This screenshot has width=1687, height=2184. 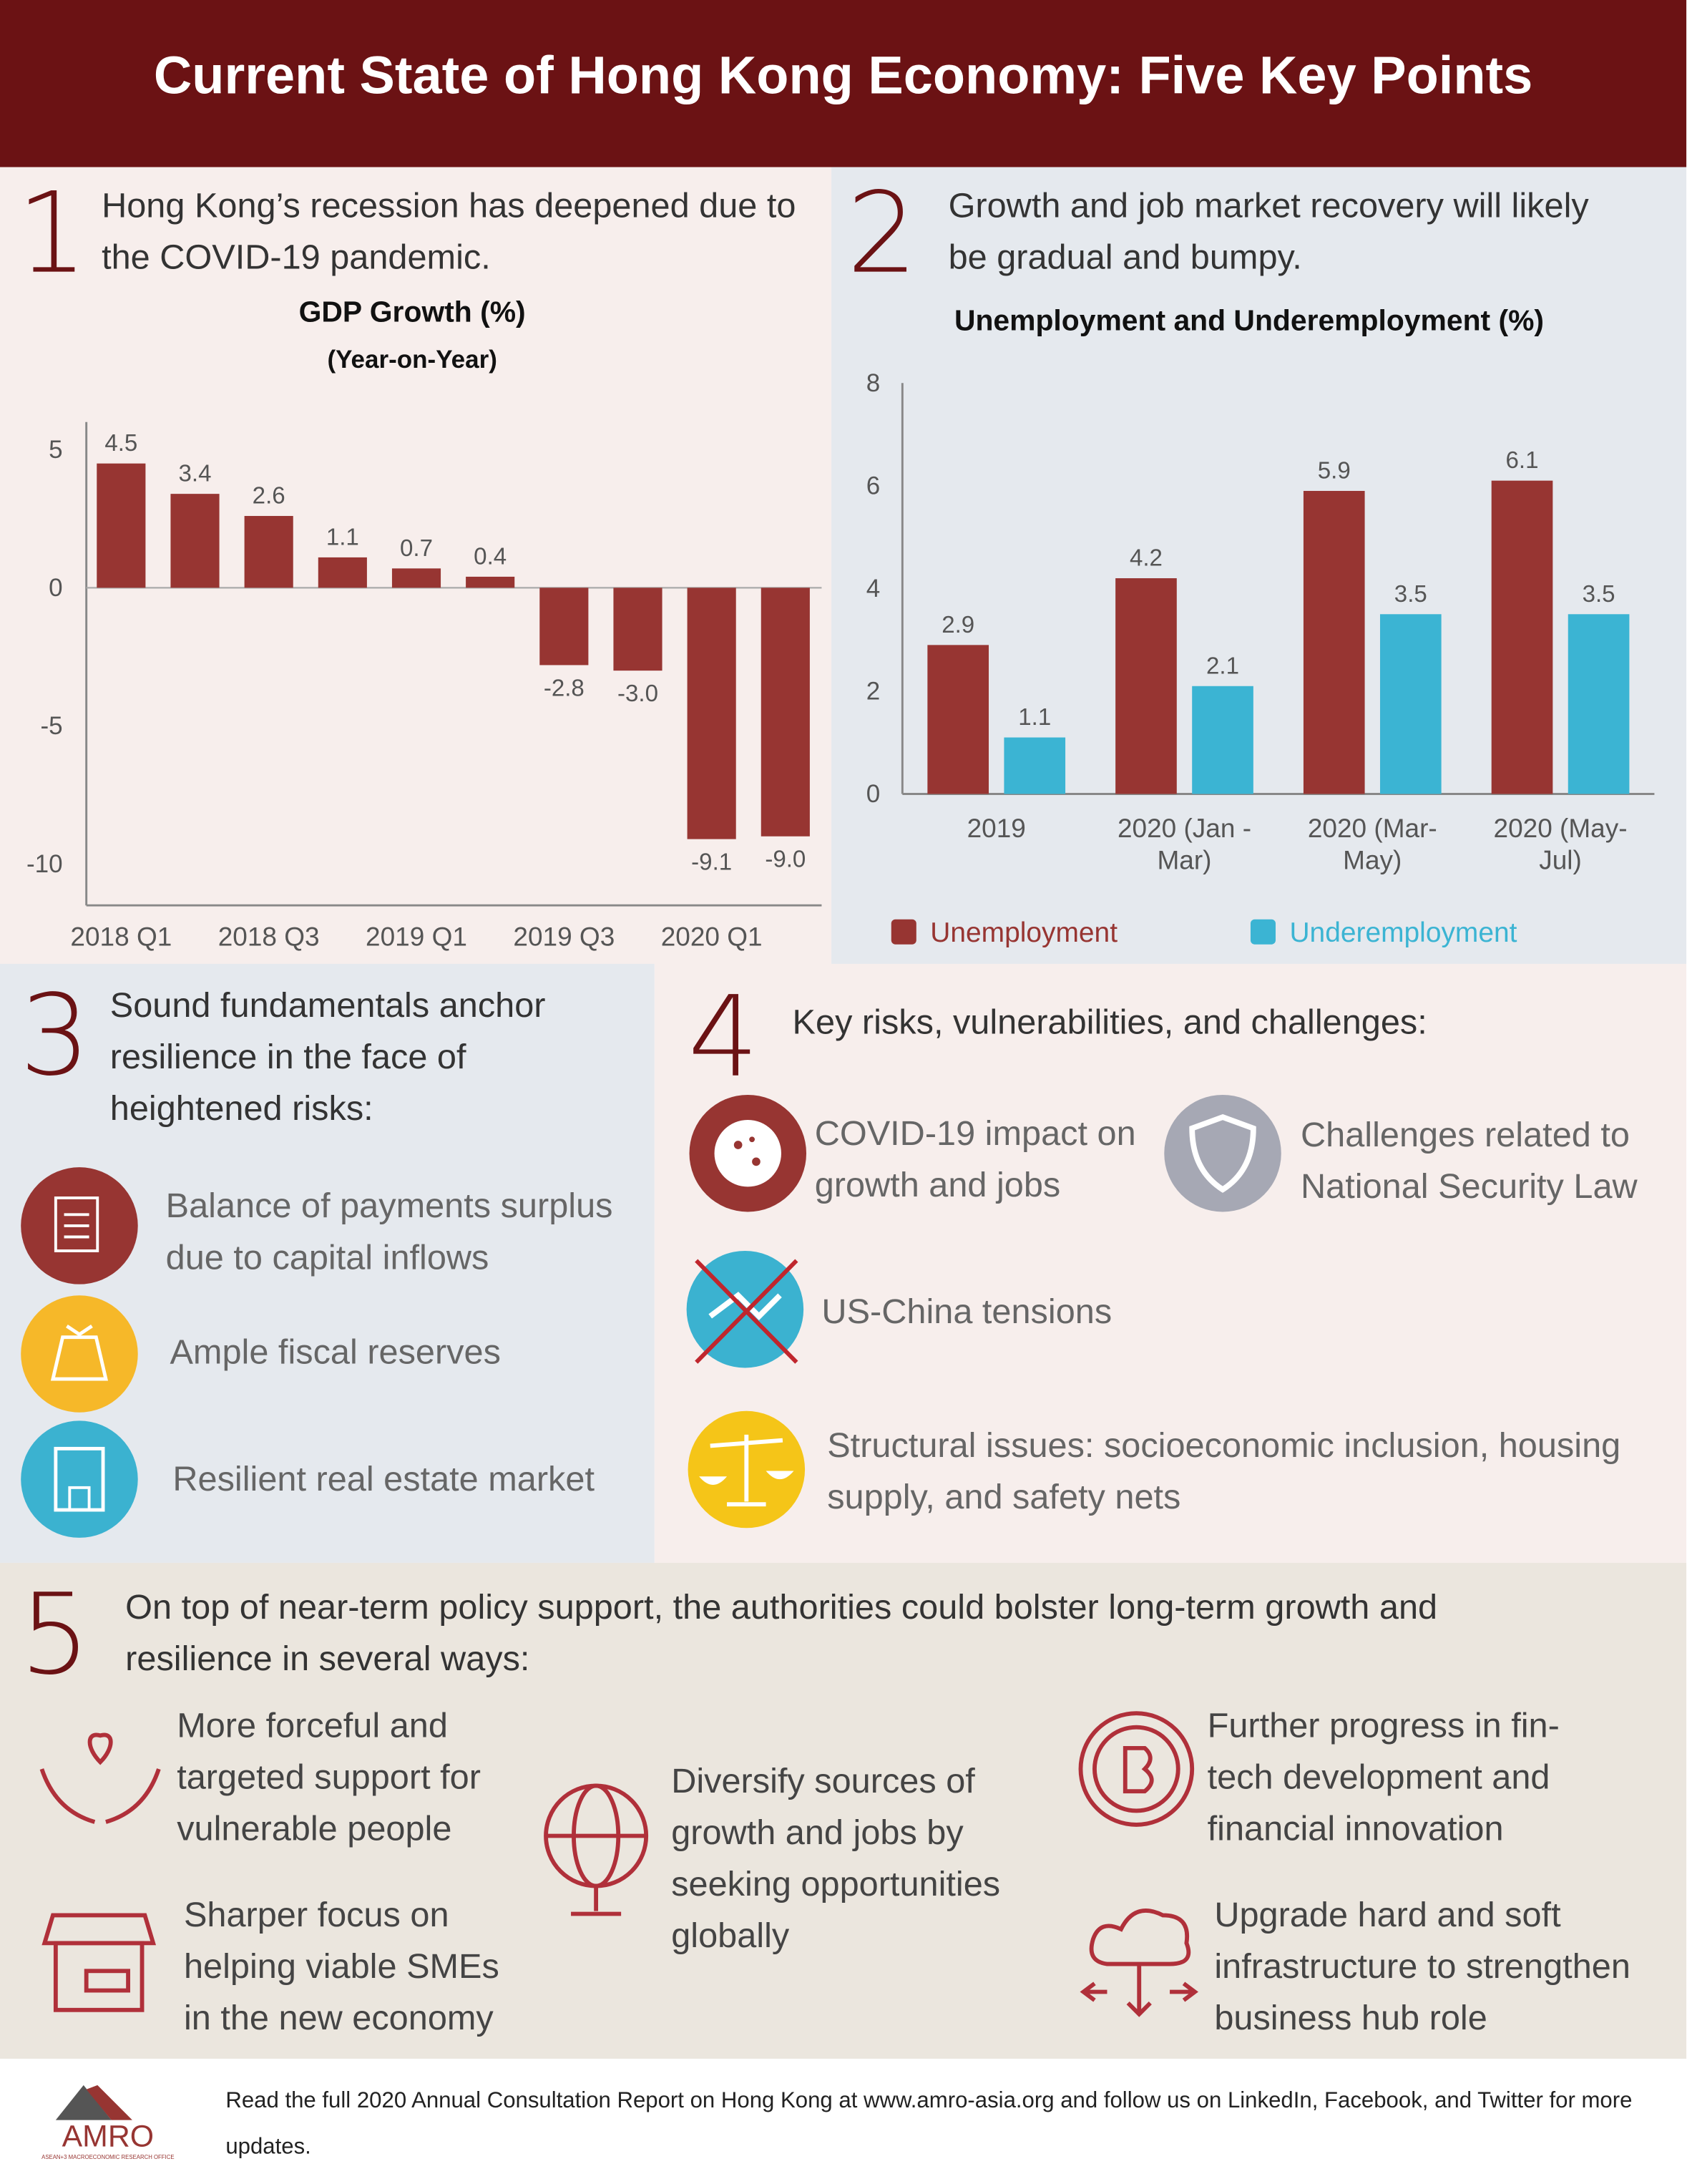 I want to click on x-tick-label: 2018 Q3, so click(x=268, y=938).